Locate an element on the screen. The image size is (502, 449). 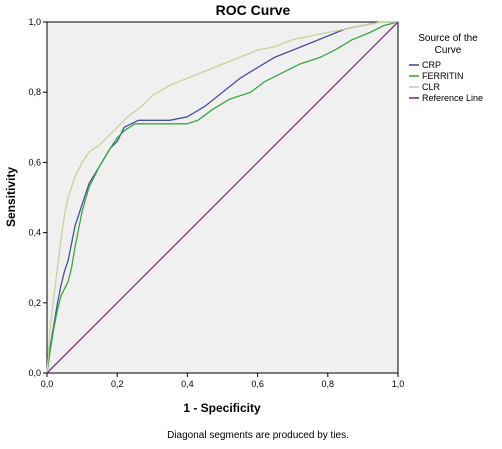
legend-title-line-1: Source of the is located at coordinates (448, 38).